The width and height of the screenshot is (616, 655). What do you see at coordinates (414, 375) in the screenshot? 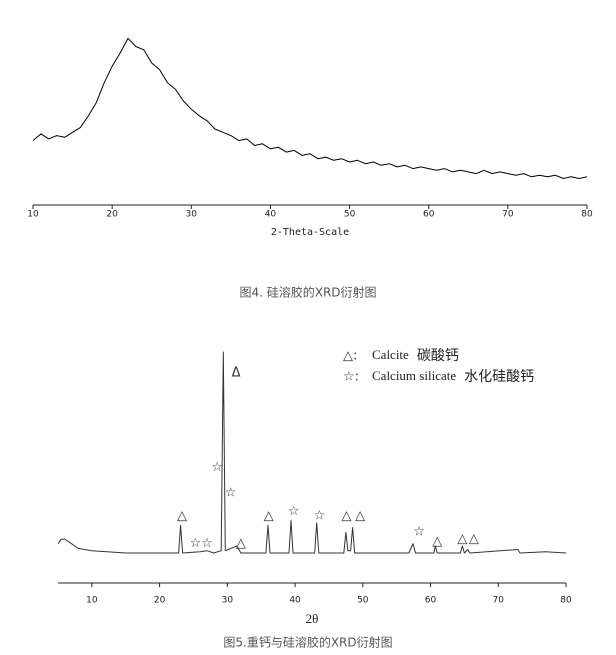
I see `legend-name: Calcium silicate` at bounding box center [414, 375].